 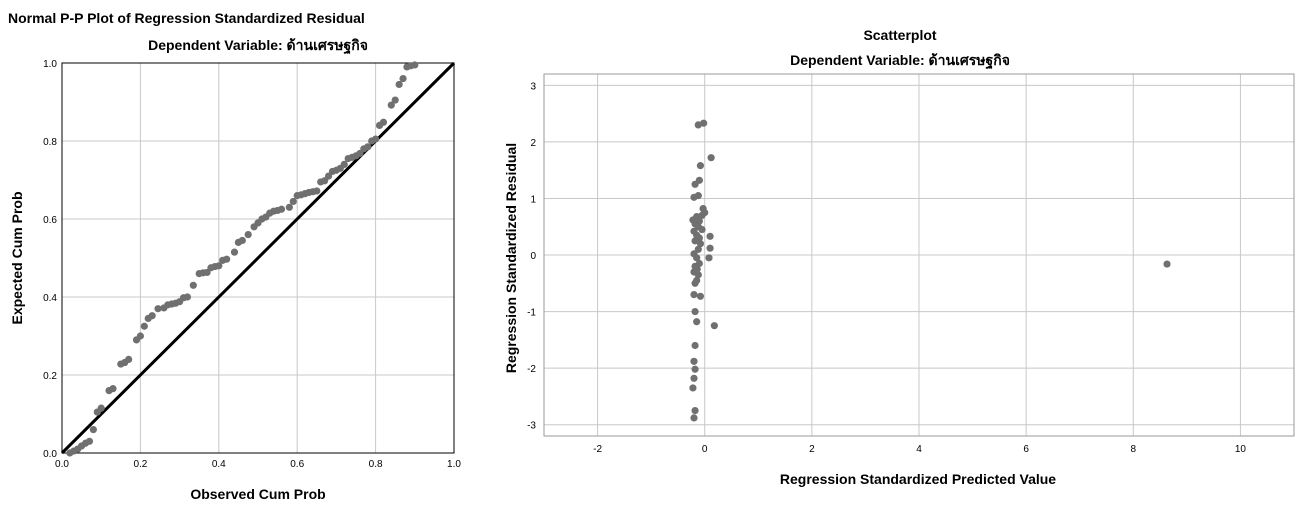 What do you see at coordinates (533, 86) in the screenshot?
I see `scatter-y-tick-label: 3` at bounding box center [533, 86].